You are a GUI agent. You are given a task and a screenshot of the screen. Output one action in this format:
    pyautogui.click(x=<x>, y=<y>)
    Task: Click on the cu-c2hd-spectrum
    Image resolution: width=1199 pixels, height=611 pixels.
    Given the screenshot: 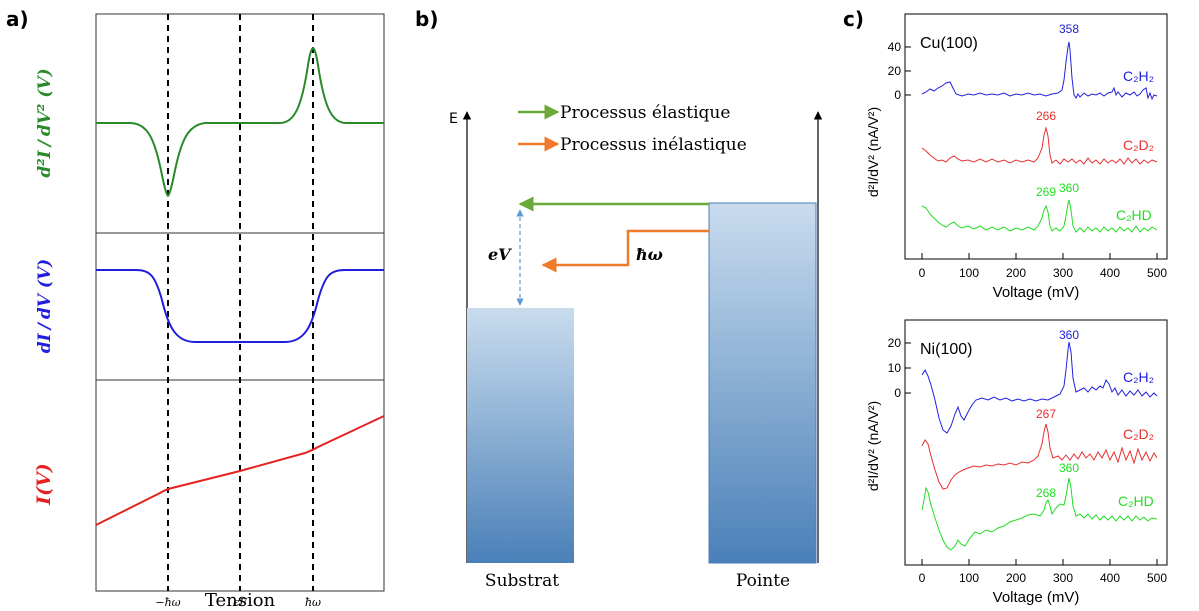 What is the action you would take?
    pyautogui.click(x=1039, y=216)
    